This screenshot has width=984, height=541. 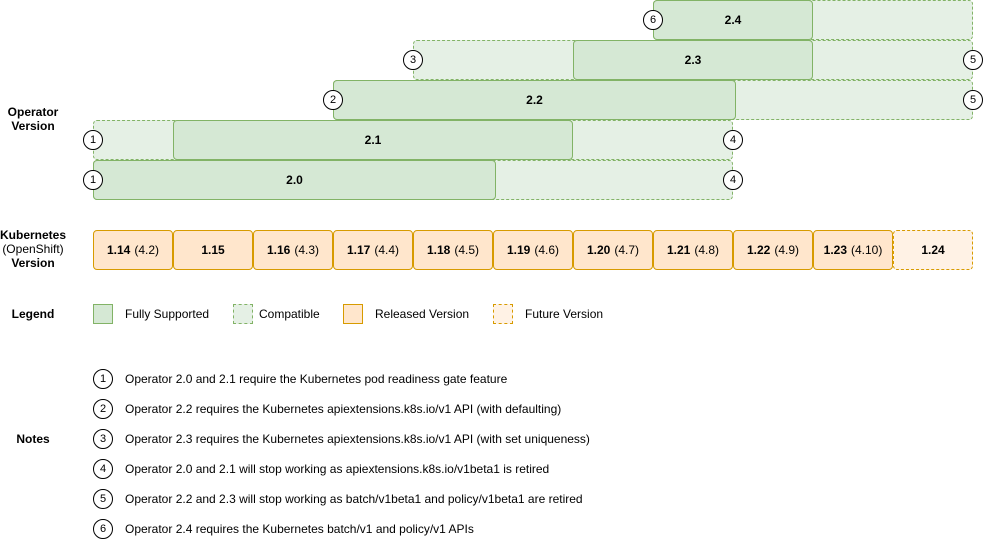 What do you see at coordinates (707, 250) in the screenshot?
I see `openshift-number: (4.8)` at bounding box center [707, 250].